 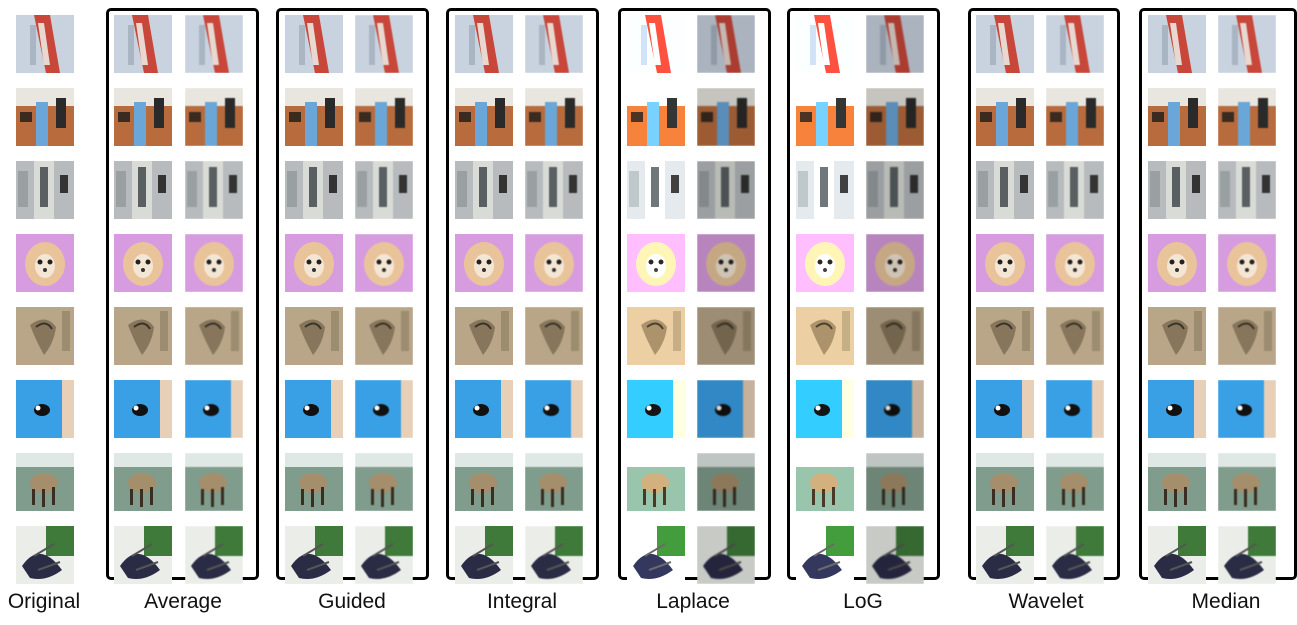 I want to click on column-label: LoG, so click(x=863, y=601).